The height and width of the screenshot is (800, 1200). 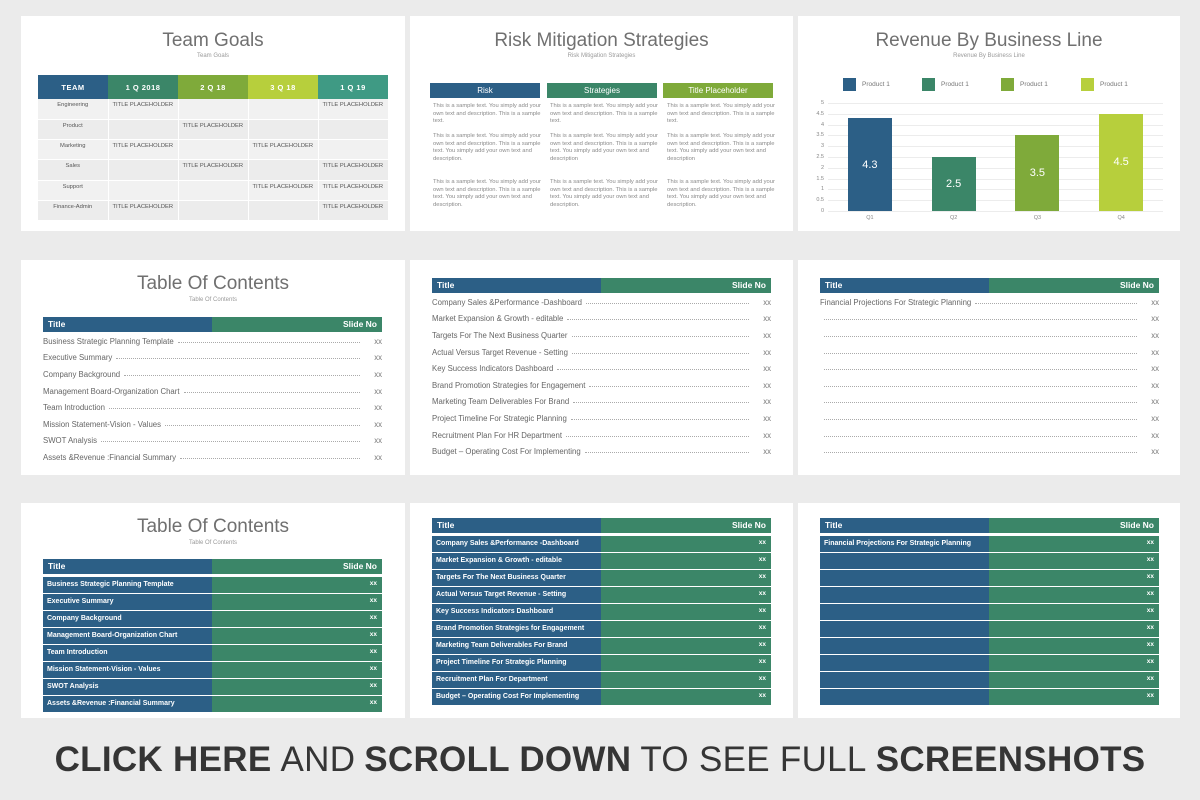 I want to click on x-tick-label: Q2, so click(x=953, y=218).